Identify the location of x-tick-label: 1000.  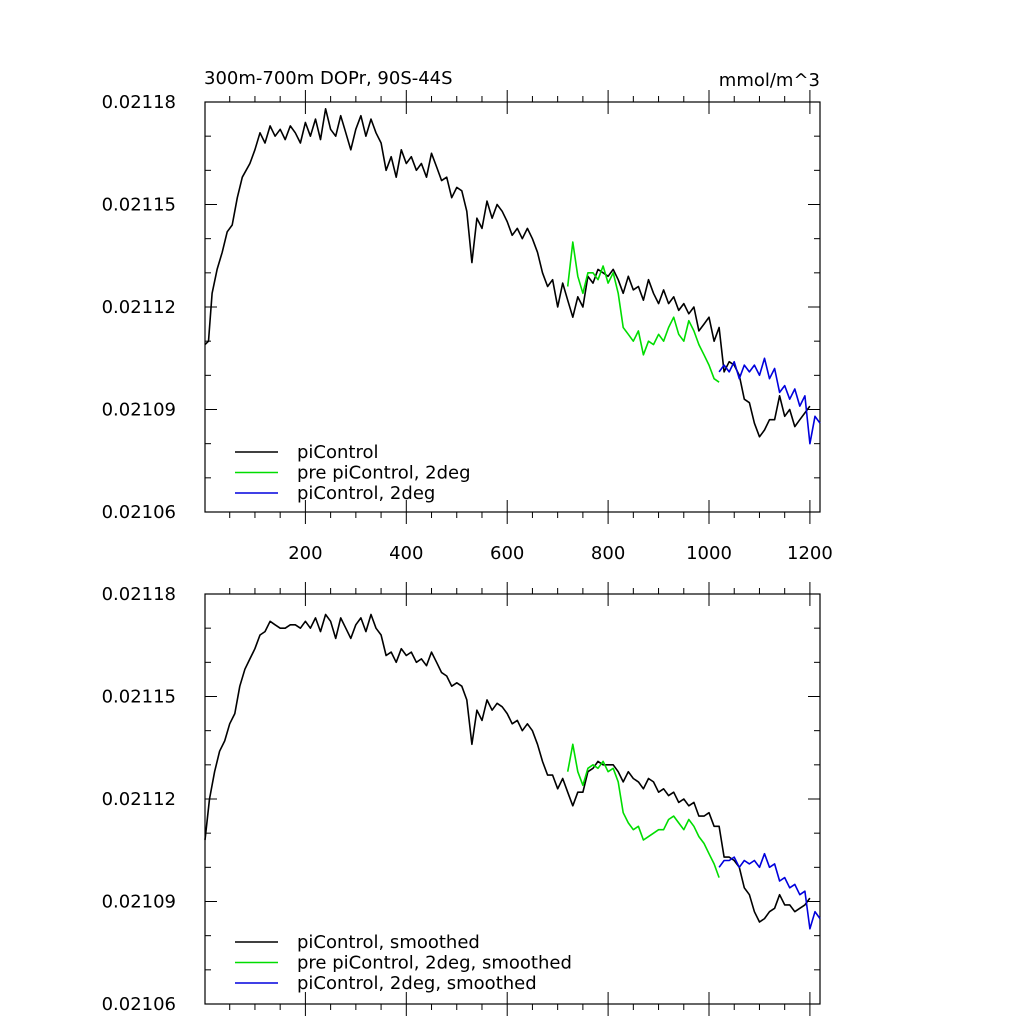
(709, 553).